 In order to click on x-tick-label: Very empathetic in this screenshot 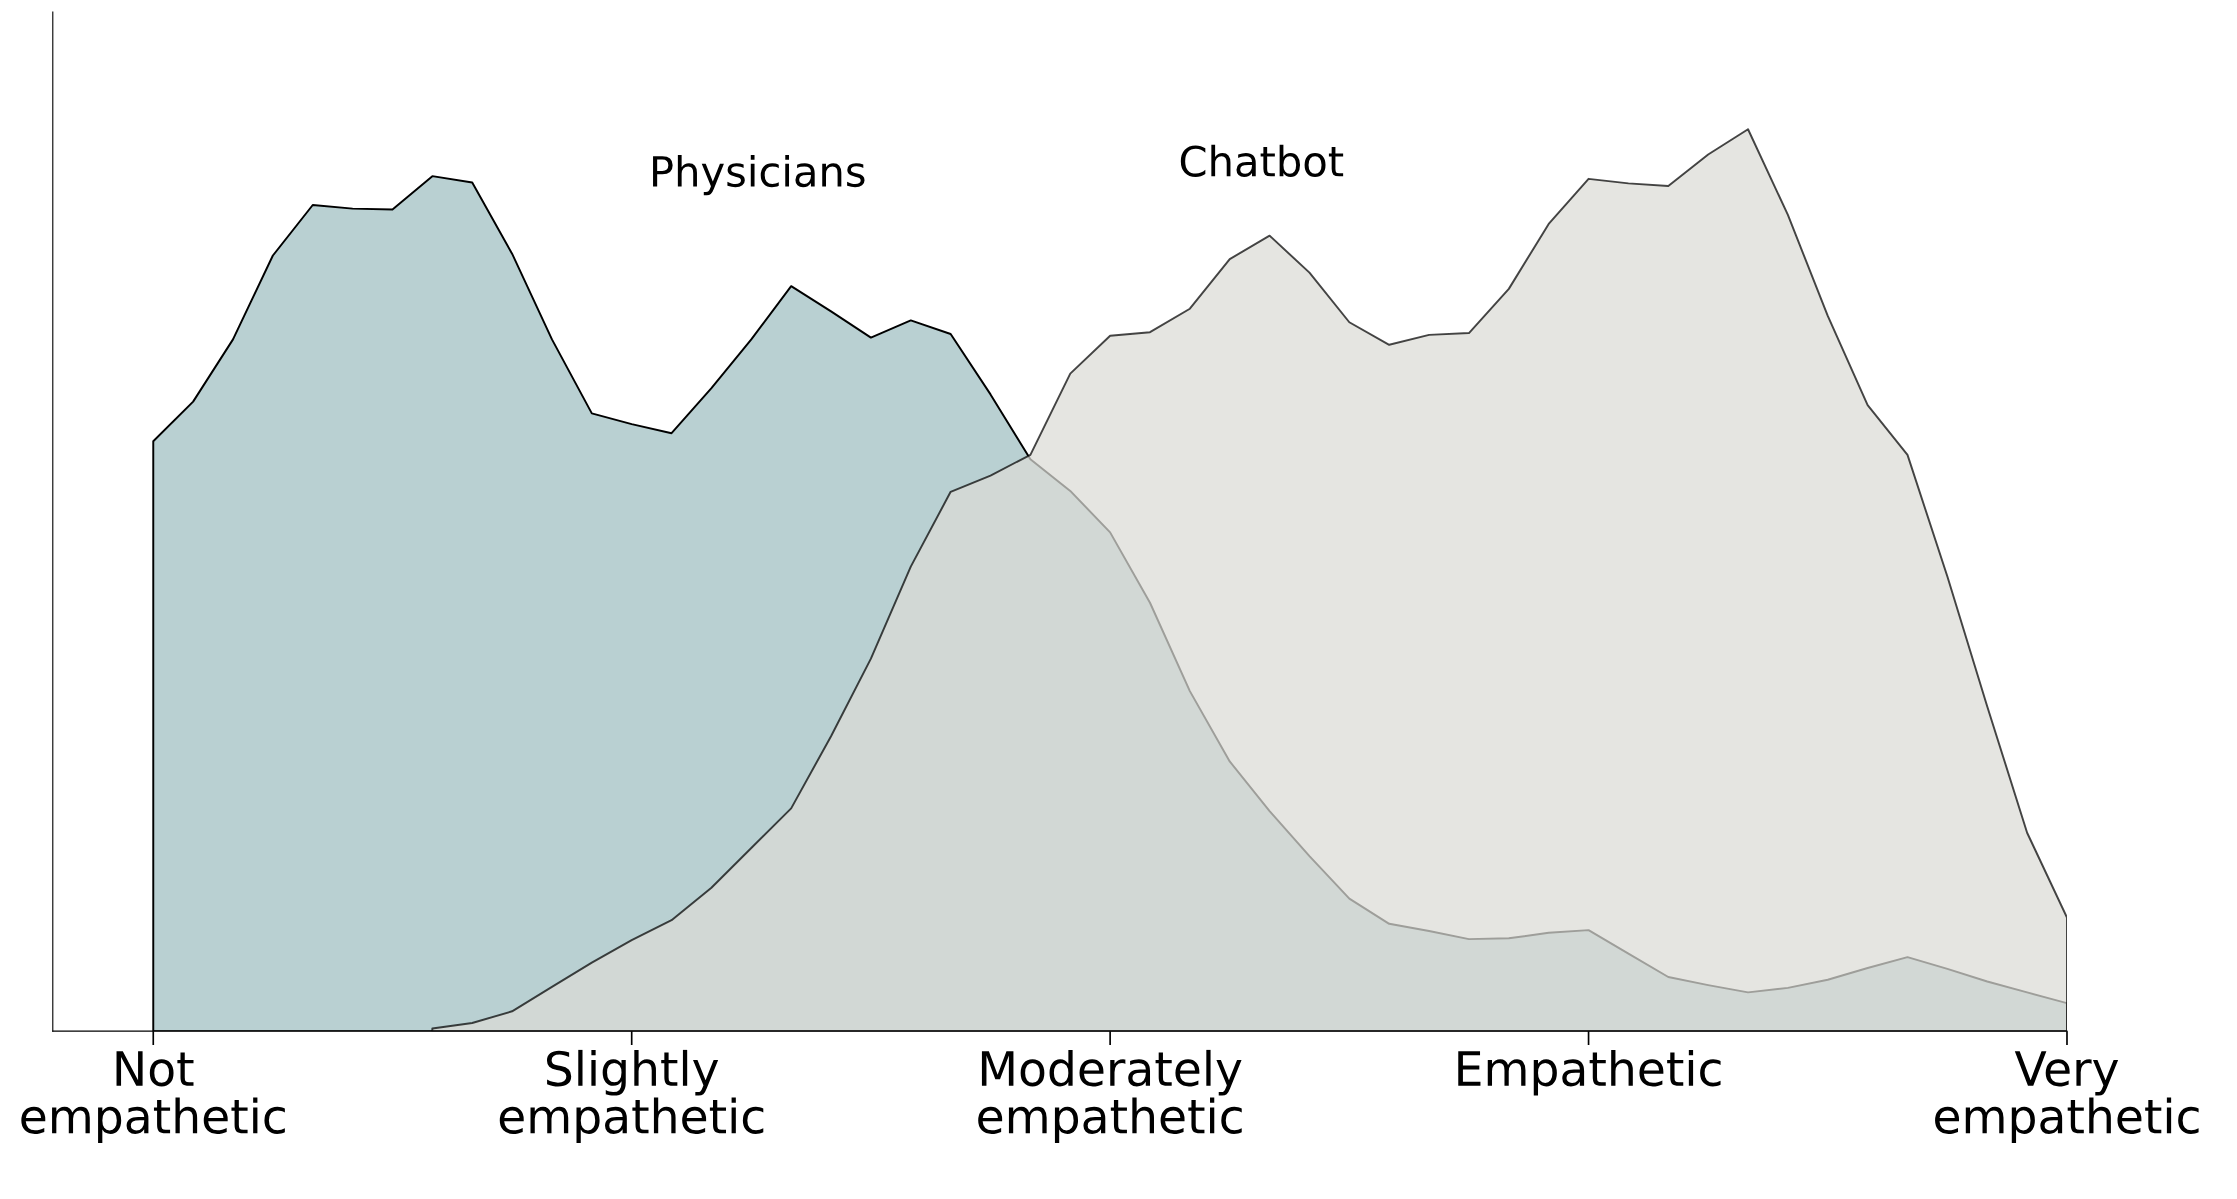, I will do `click(2067, 1097)`.